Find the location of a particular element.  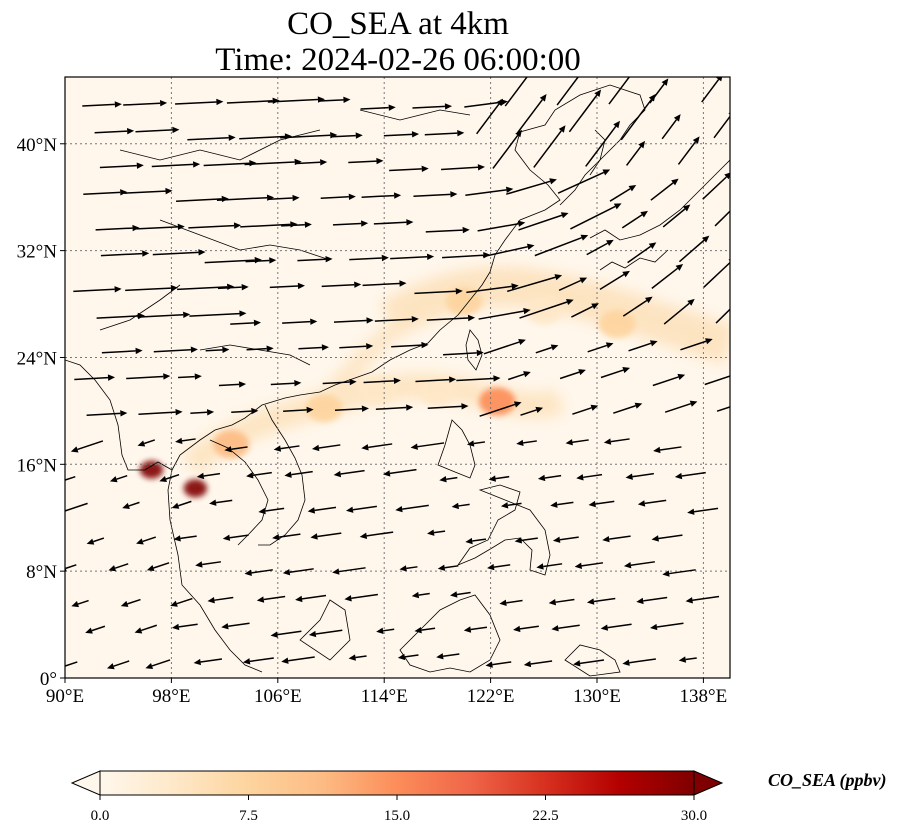

lon-tick-label: 98°E is located at coordinates (171, 696).